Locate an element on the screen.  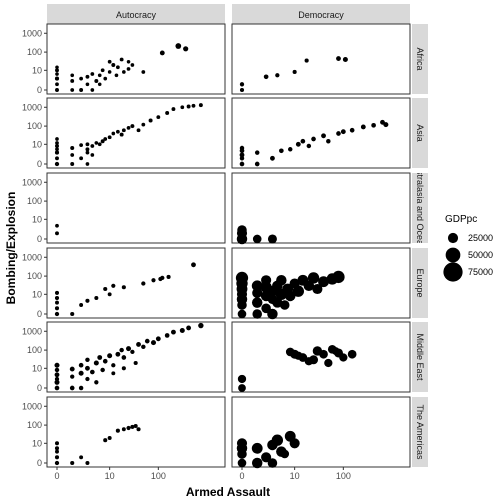
strip-label-autocracy: Autocracy is located at coordinates (136, 15).